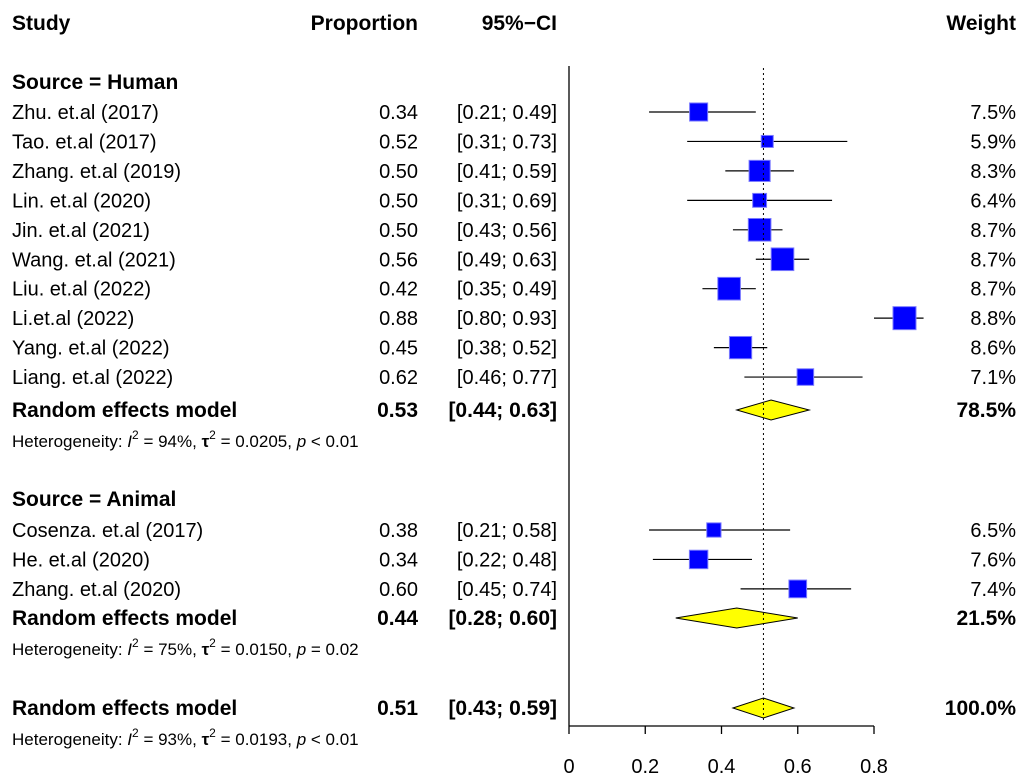  Describe the element at coordinates (874, 767) in the screenshot. I see `x-tick-label: 0.8` at that location.